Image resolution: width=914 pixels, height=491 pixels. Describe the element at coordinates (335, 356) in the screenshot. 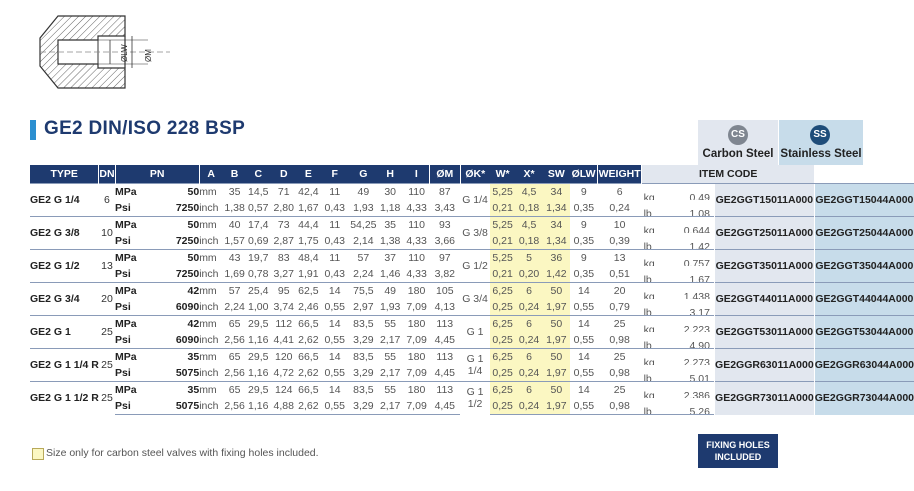

I see `dim-e-mm: 14` at that location.